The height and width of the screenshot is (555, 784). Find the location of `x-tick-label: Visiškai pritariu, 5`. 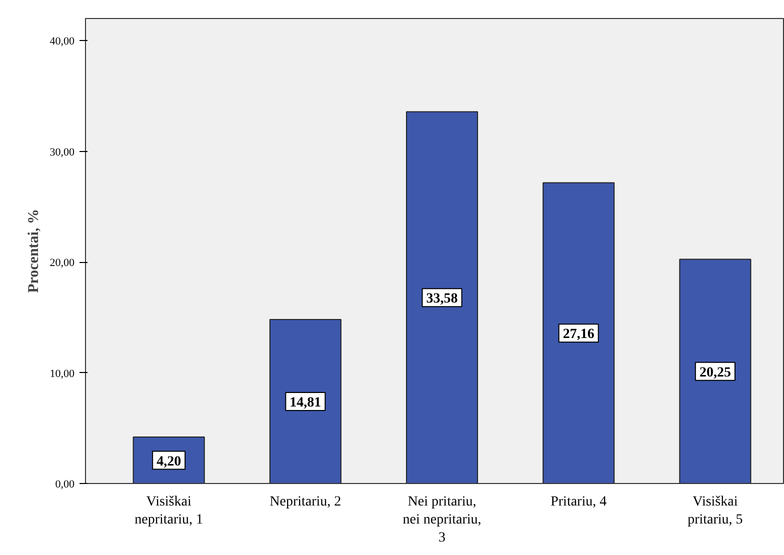

x-tick-label: Visiškai pritariu, 5 is located at coordinates (715, 511).